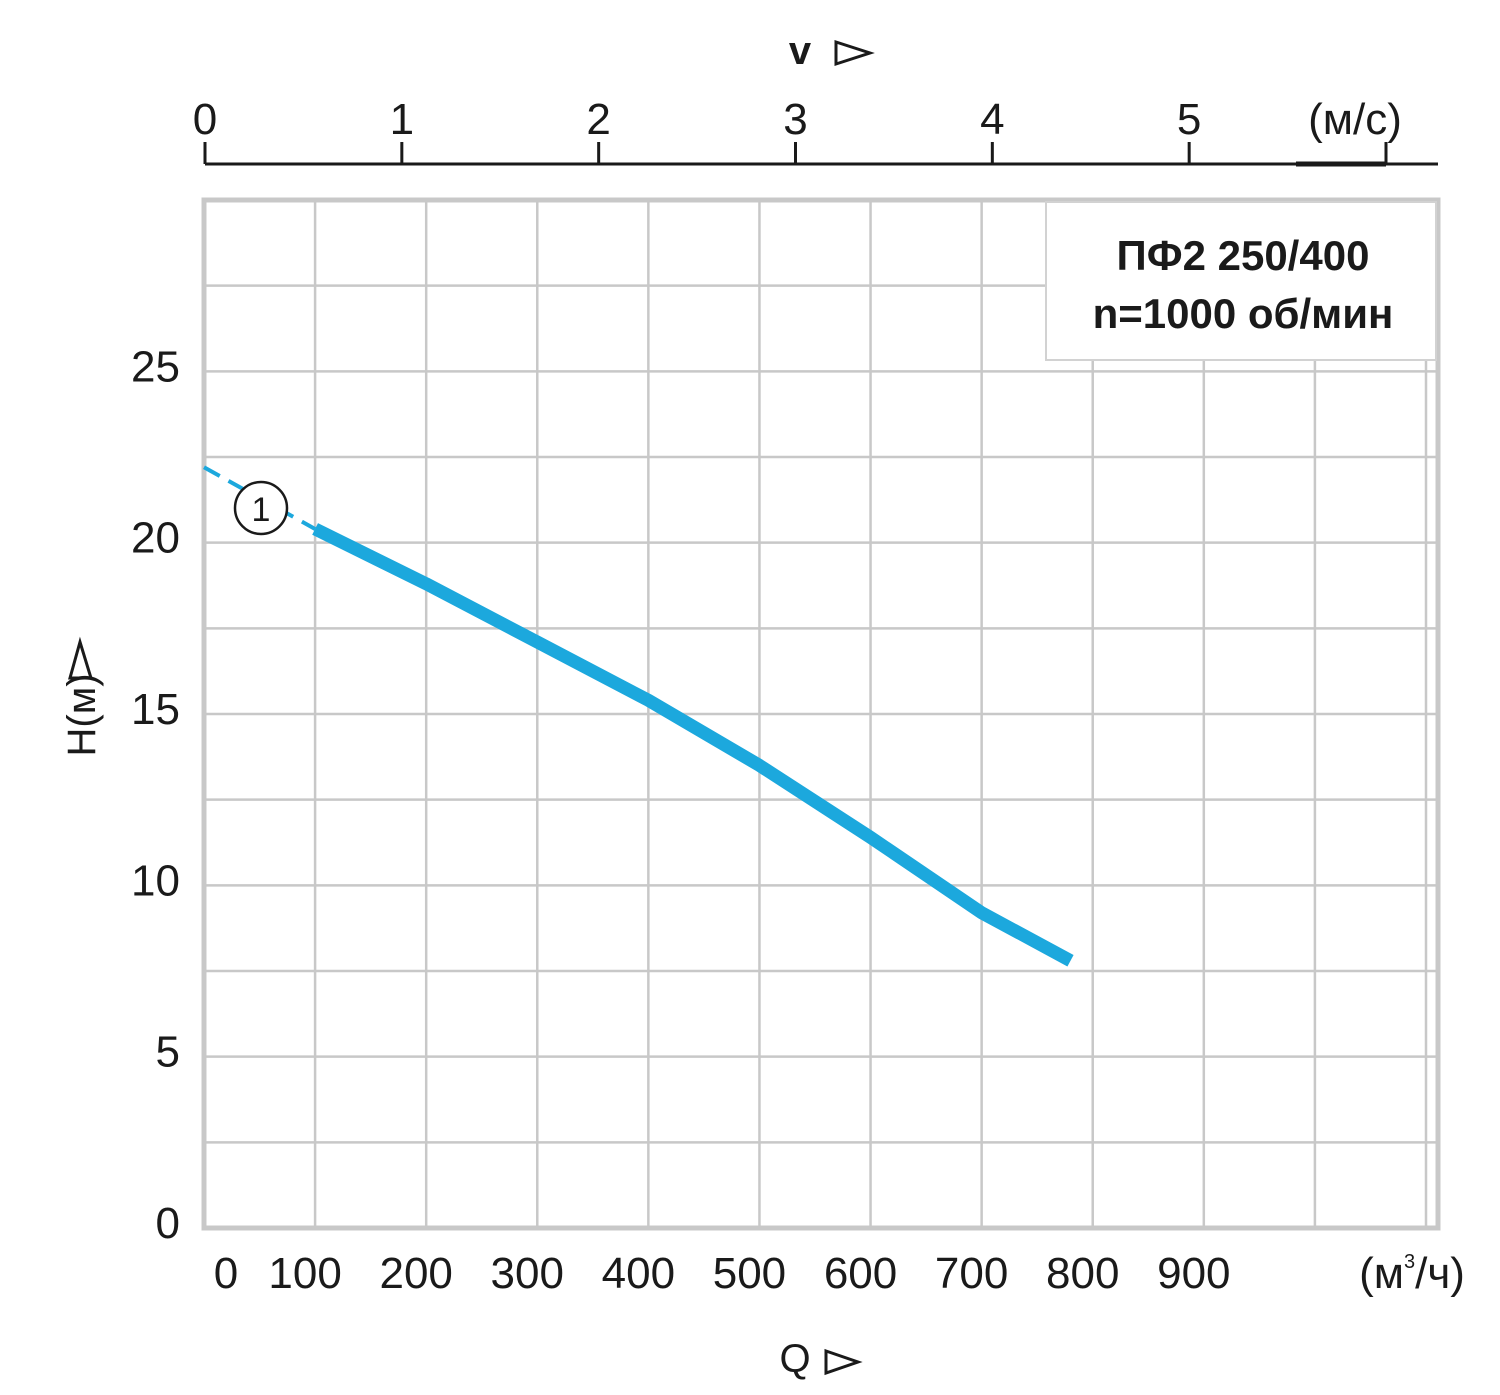 The image size is (1500, 1395). What do you see at coordinates (598, 119) in the screenshot?
I see `top-tick-label: 2` at bounding box center [598, 119].